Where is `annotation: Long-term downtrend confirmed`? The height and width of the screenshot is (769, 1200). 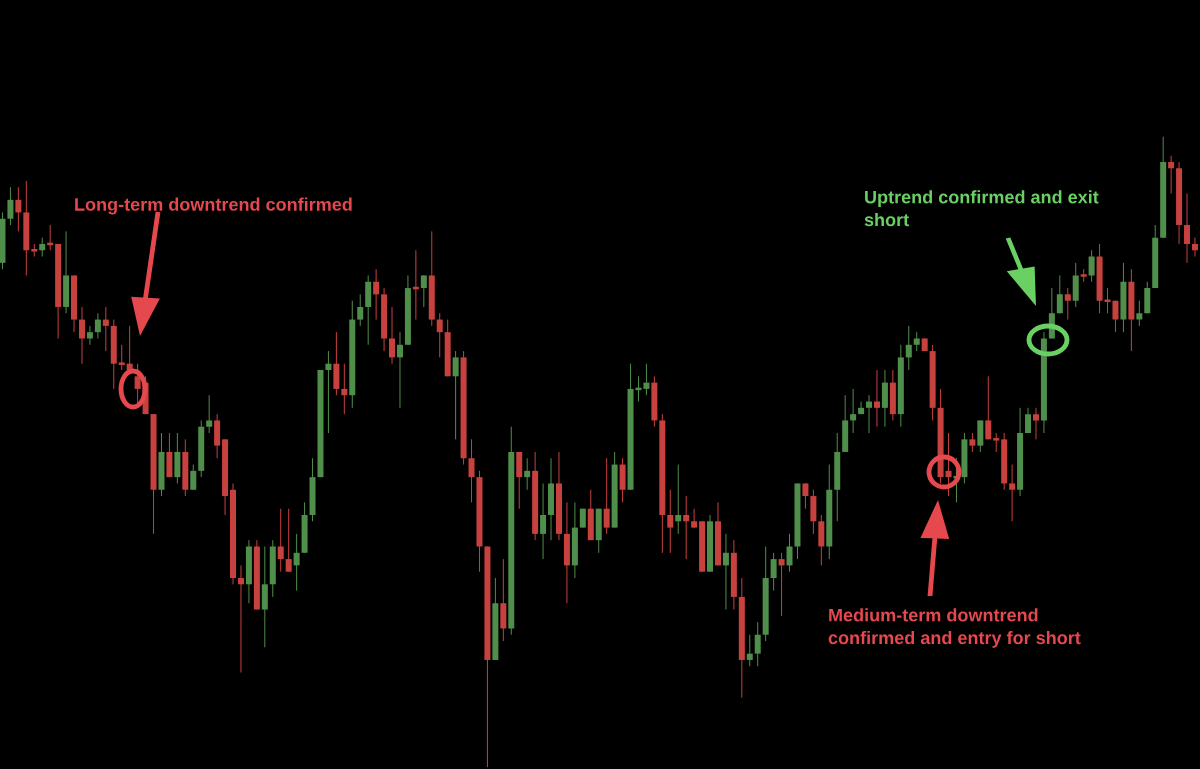
annotation: Long-term downtrend confirmed is located at coordinates (213, 206).